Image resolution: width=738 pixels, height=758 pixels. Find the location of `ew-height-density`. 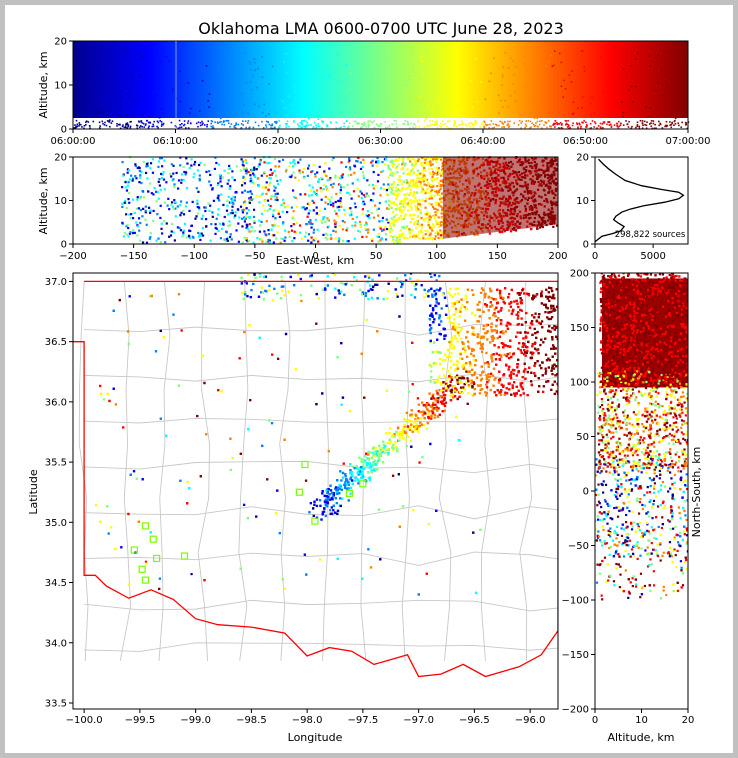

ew-height-density is located at coordinates (500, 198).